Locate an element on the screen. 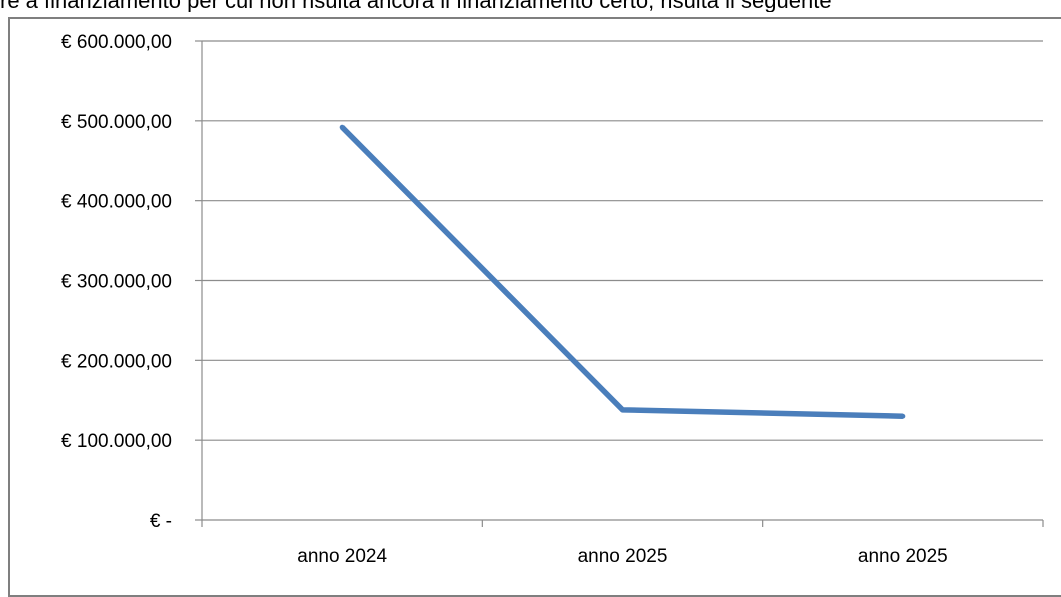  y-tick-label: € 200.000,00 is located at coordinates (116, 361).